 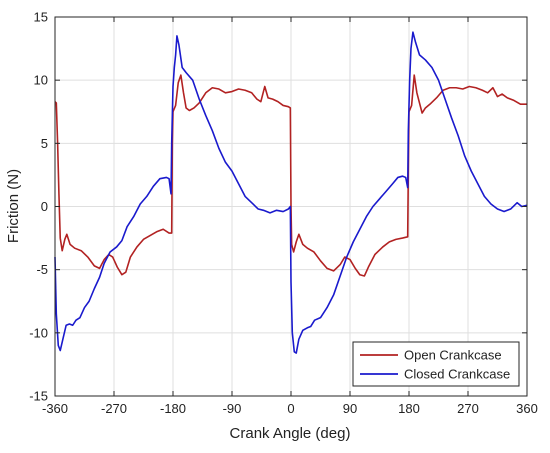 What do you see at coordinates (173, 408) in the screenshot?
I see `x-tick-label: -180` at bounding box center [173, 408].